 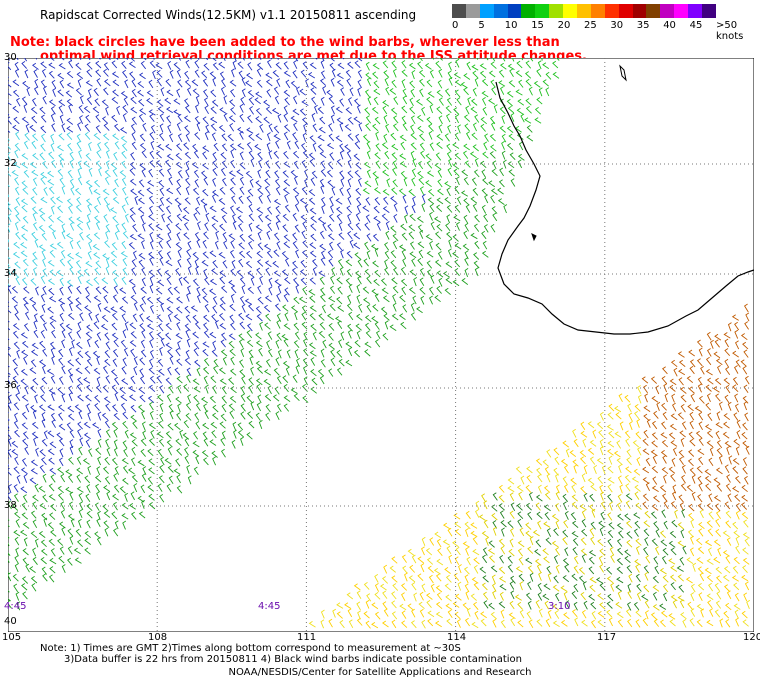 I want to click on lat-label-38: 38, so click(x=10, y=505).